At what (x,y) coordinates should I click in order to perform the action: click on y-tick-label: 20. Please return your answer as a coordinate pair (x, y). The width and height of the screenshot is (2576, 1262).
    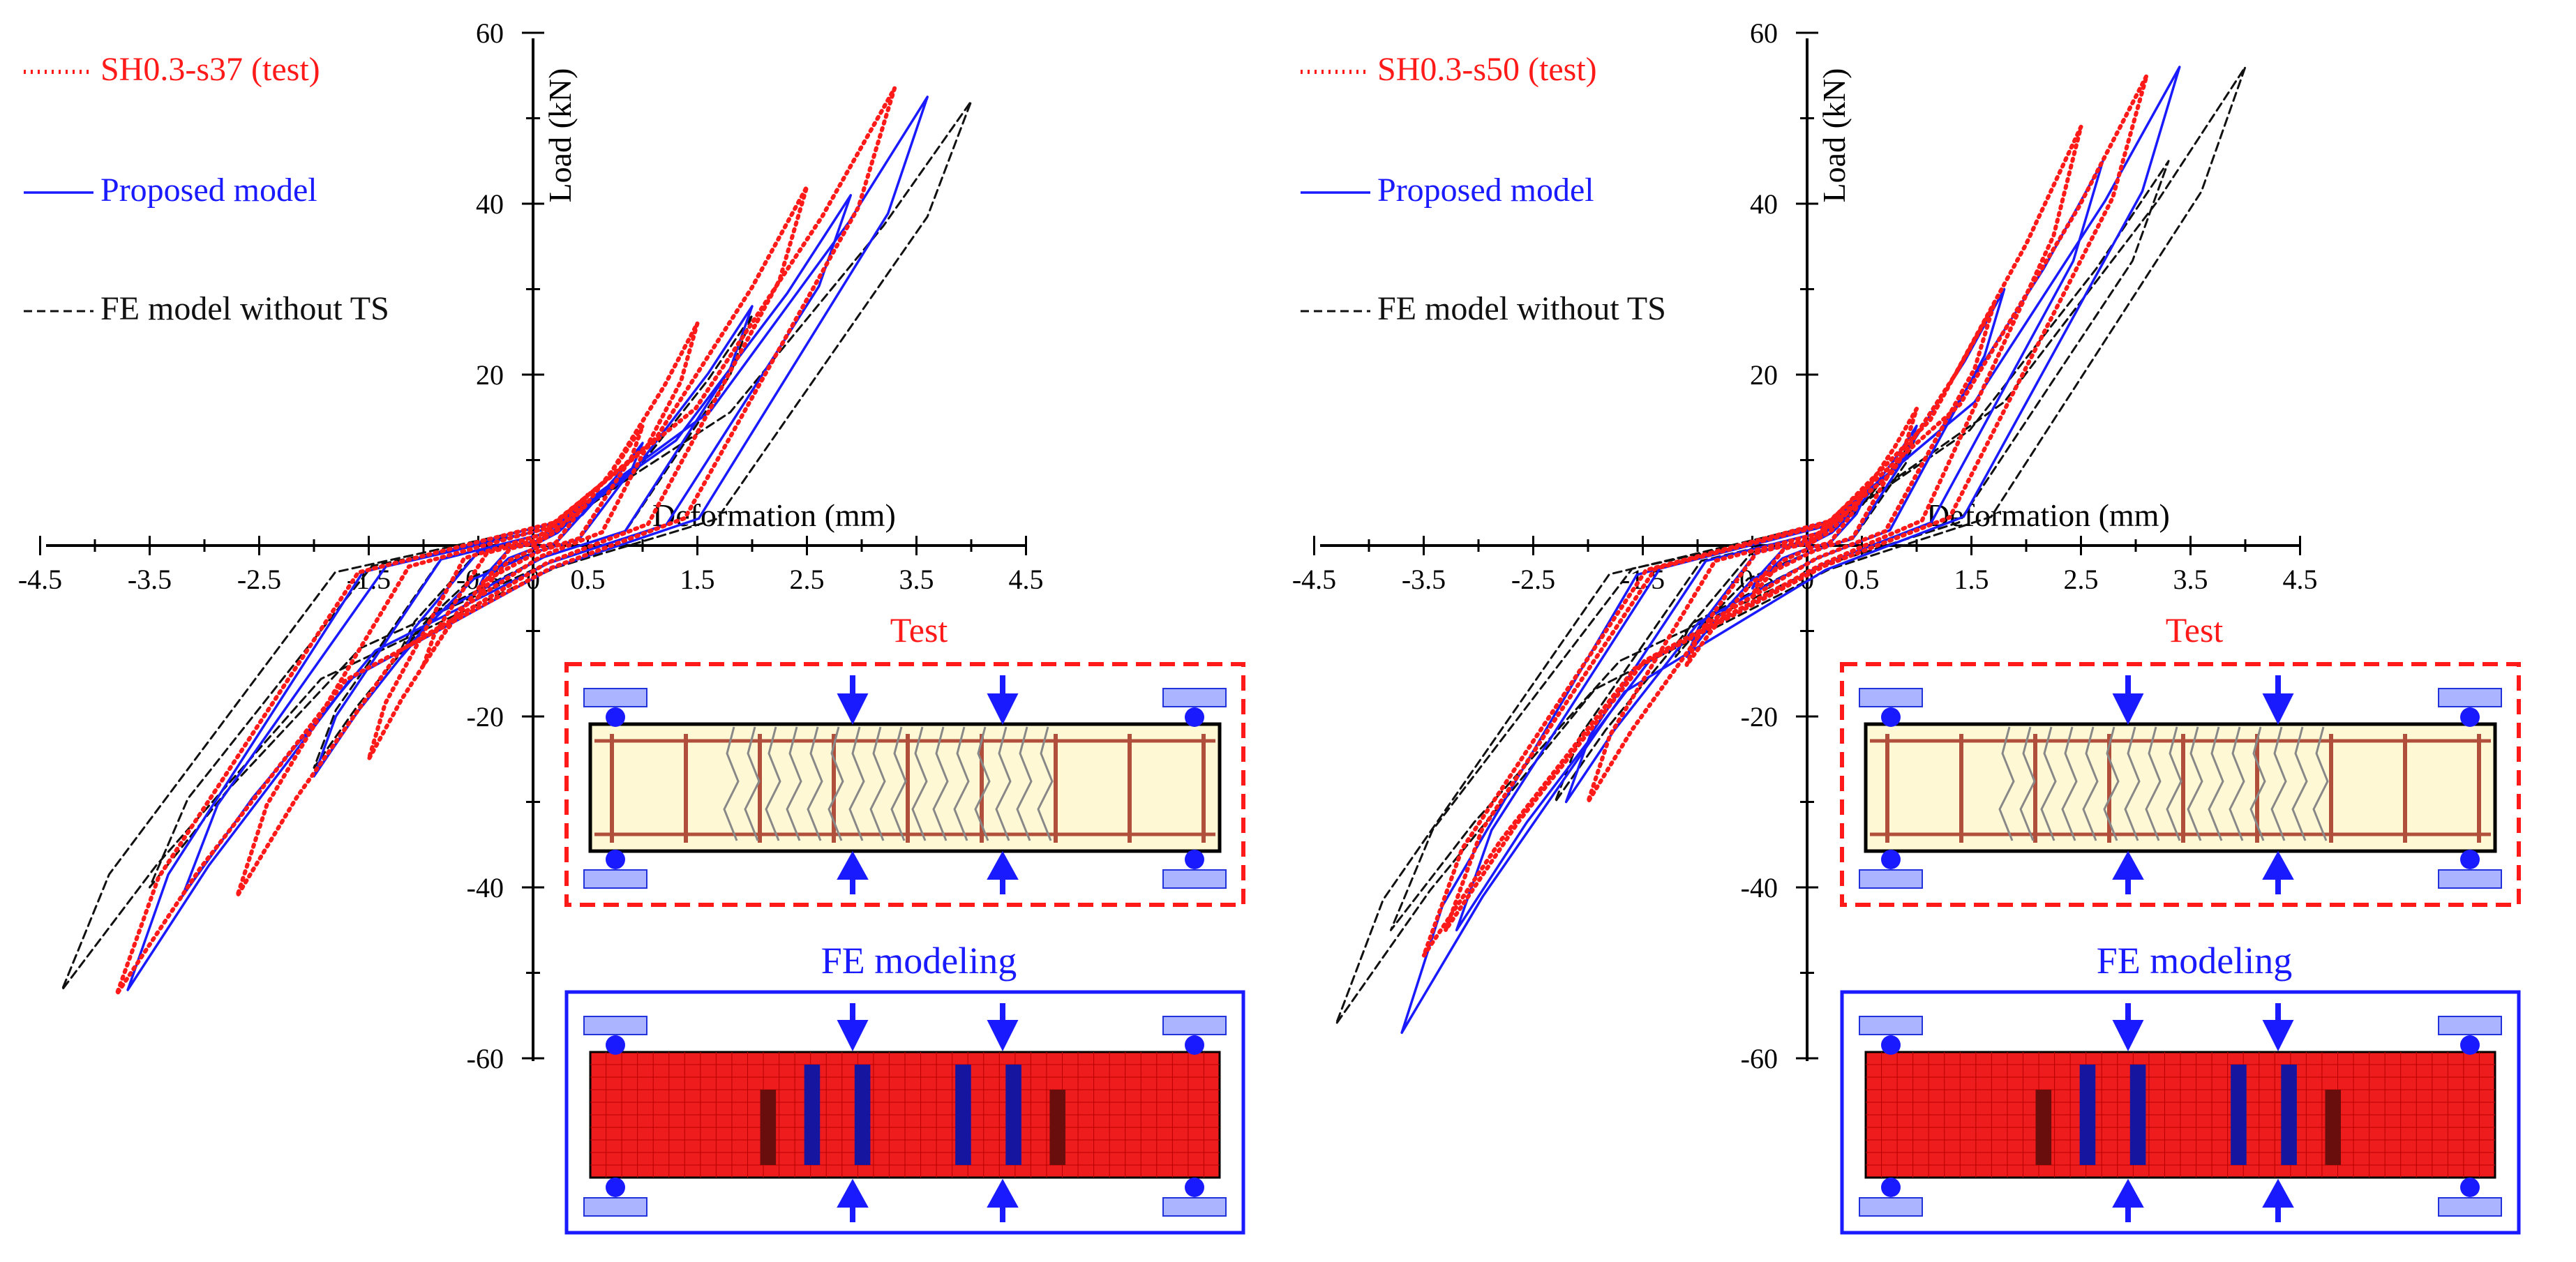
    Looking at the image, I should click on (1764, 375).